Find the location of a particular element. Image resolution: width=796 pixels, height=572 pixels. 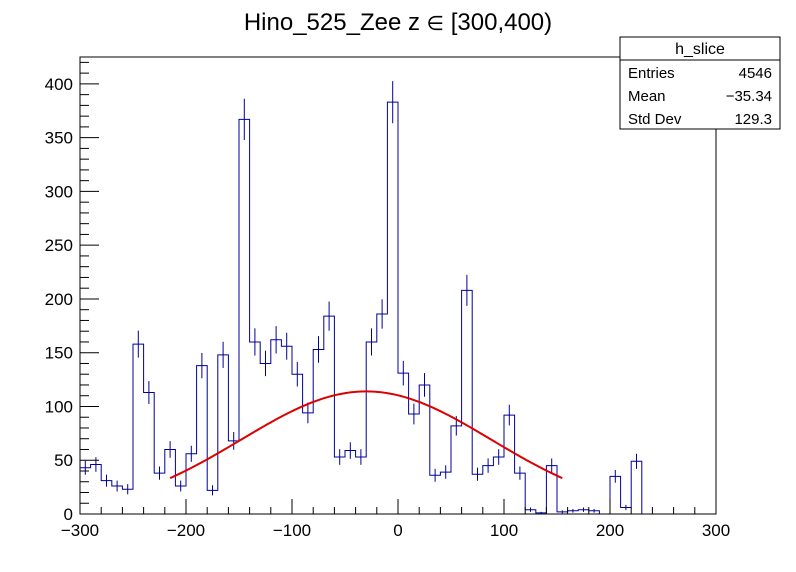

y-tick-label: 150 is located at coordinates (59, 353).